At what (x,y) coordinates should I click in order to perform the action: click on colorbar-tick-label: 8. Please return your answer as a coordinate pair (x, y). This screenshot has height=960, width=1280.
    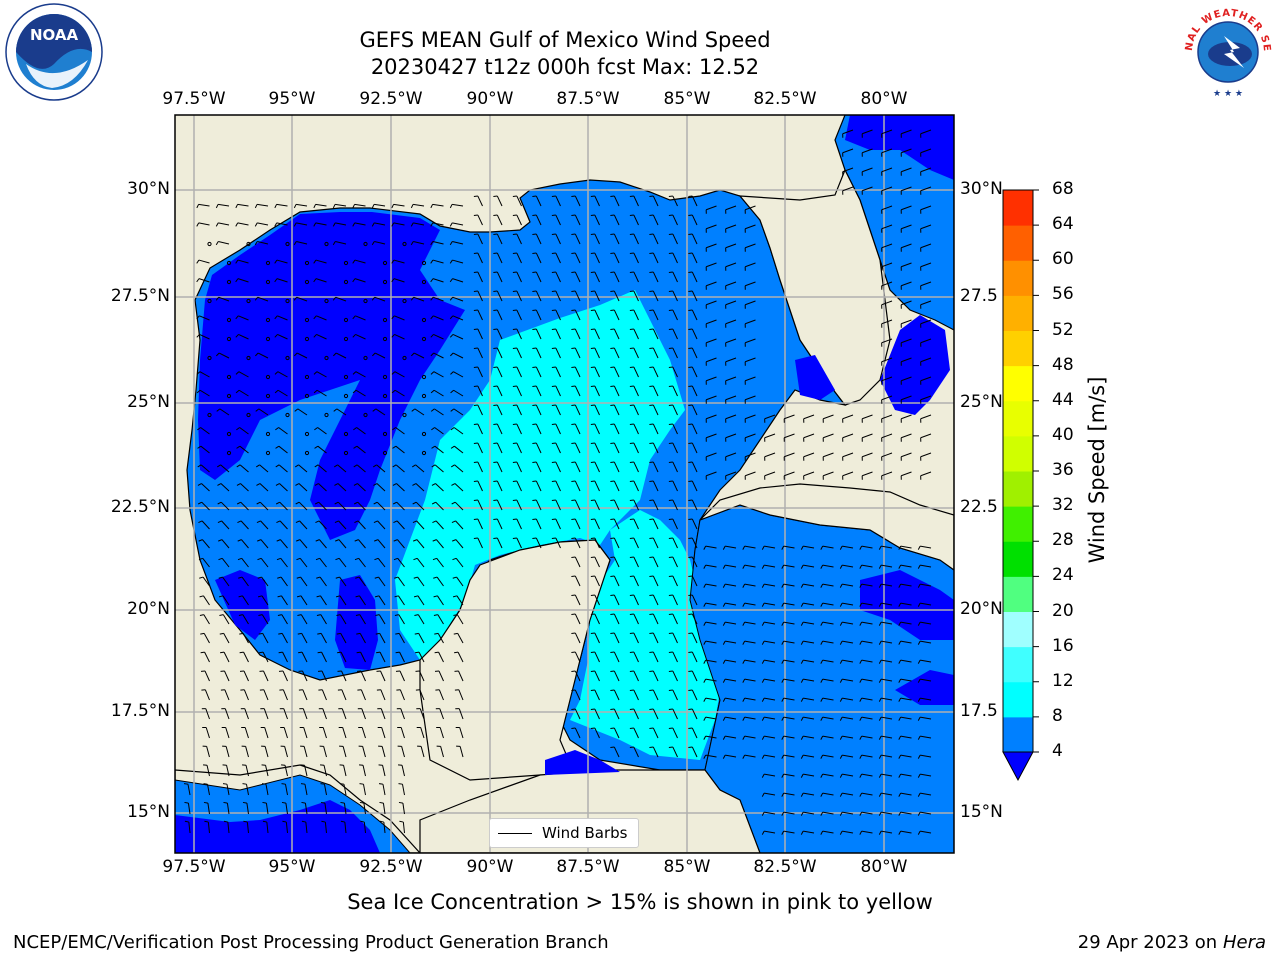
    Looking at the image, I should click on (1057, 715).